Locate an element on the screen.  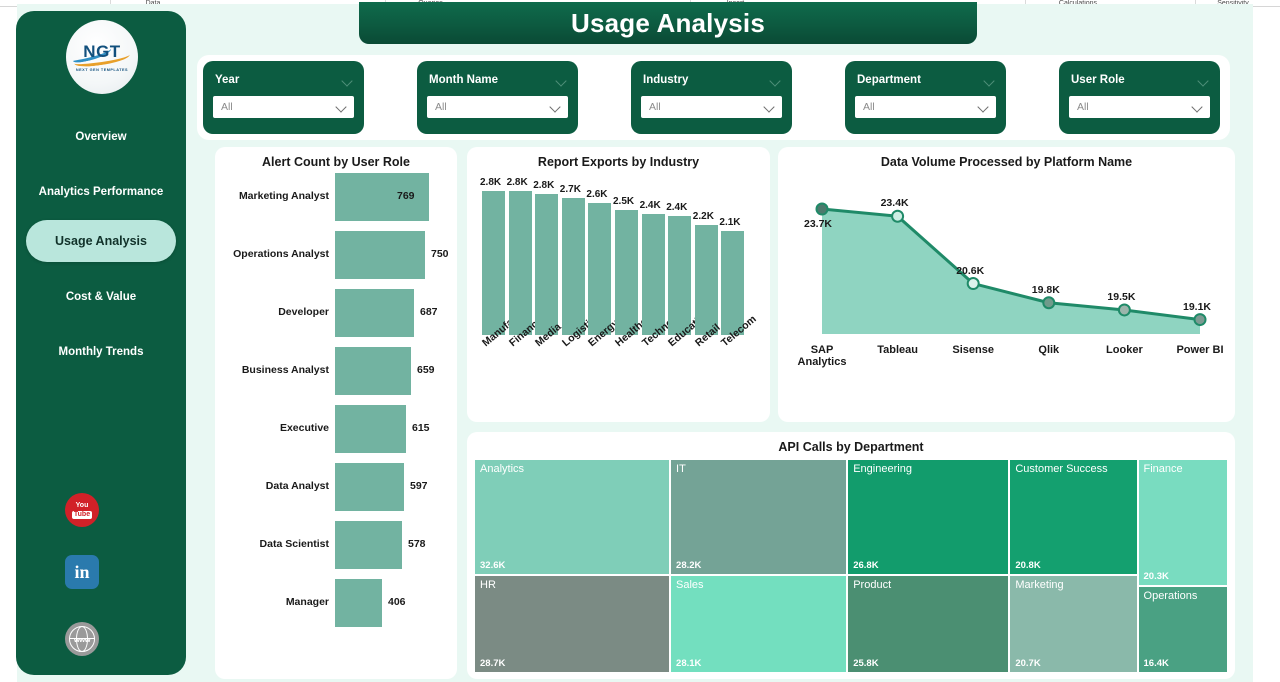
ribbon-tab: Data is located at coordinates (152, 3).